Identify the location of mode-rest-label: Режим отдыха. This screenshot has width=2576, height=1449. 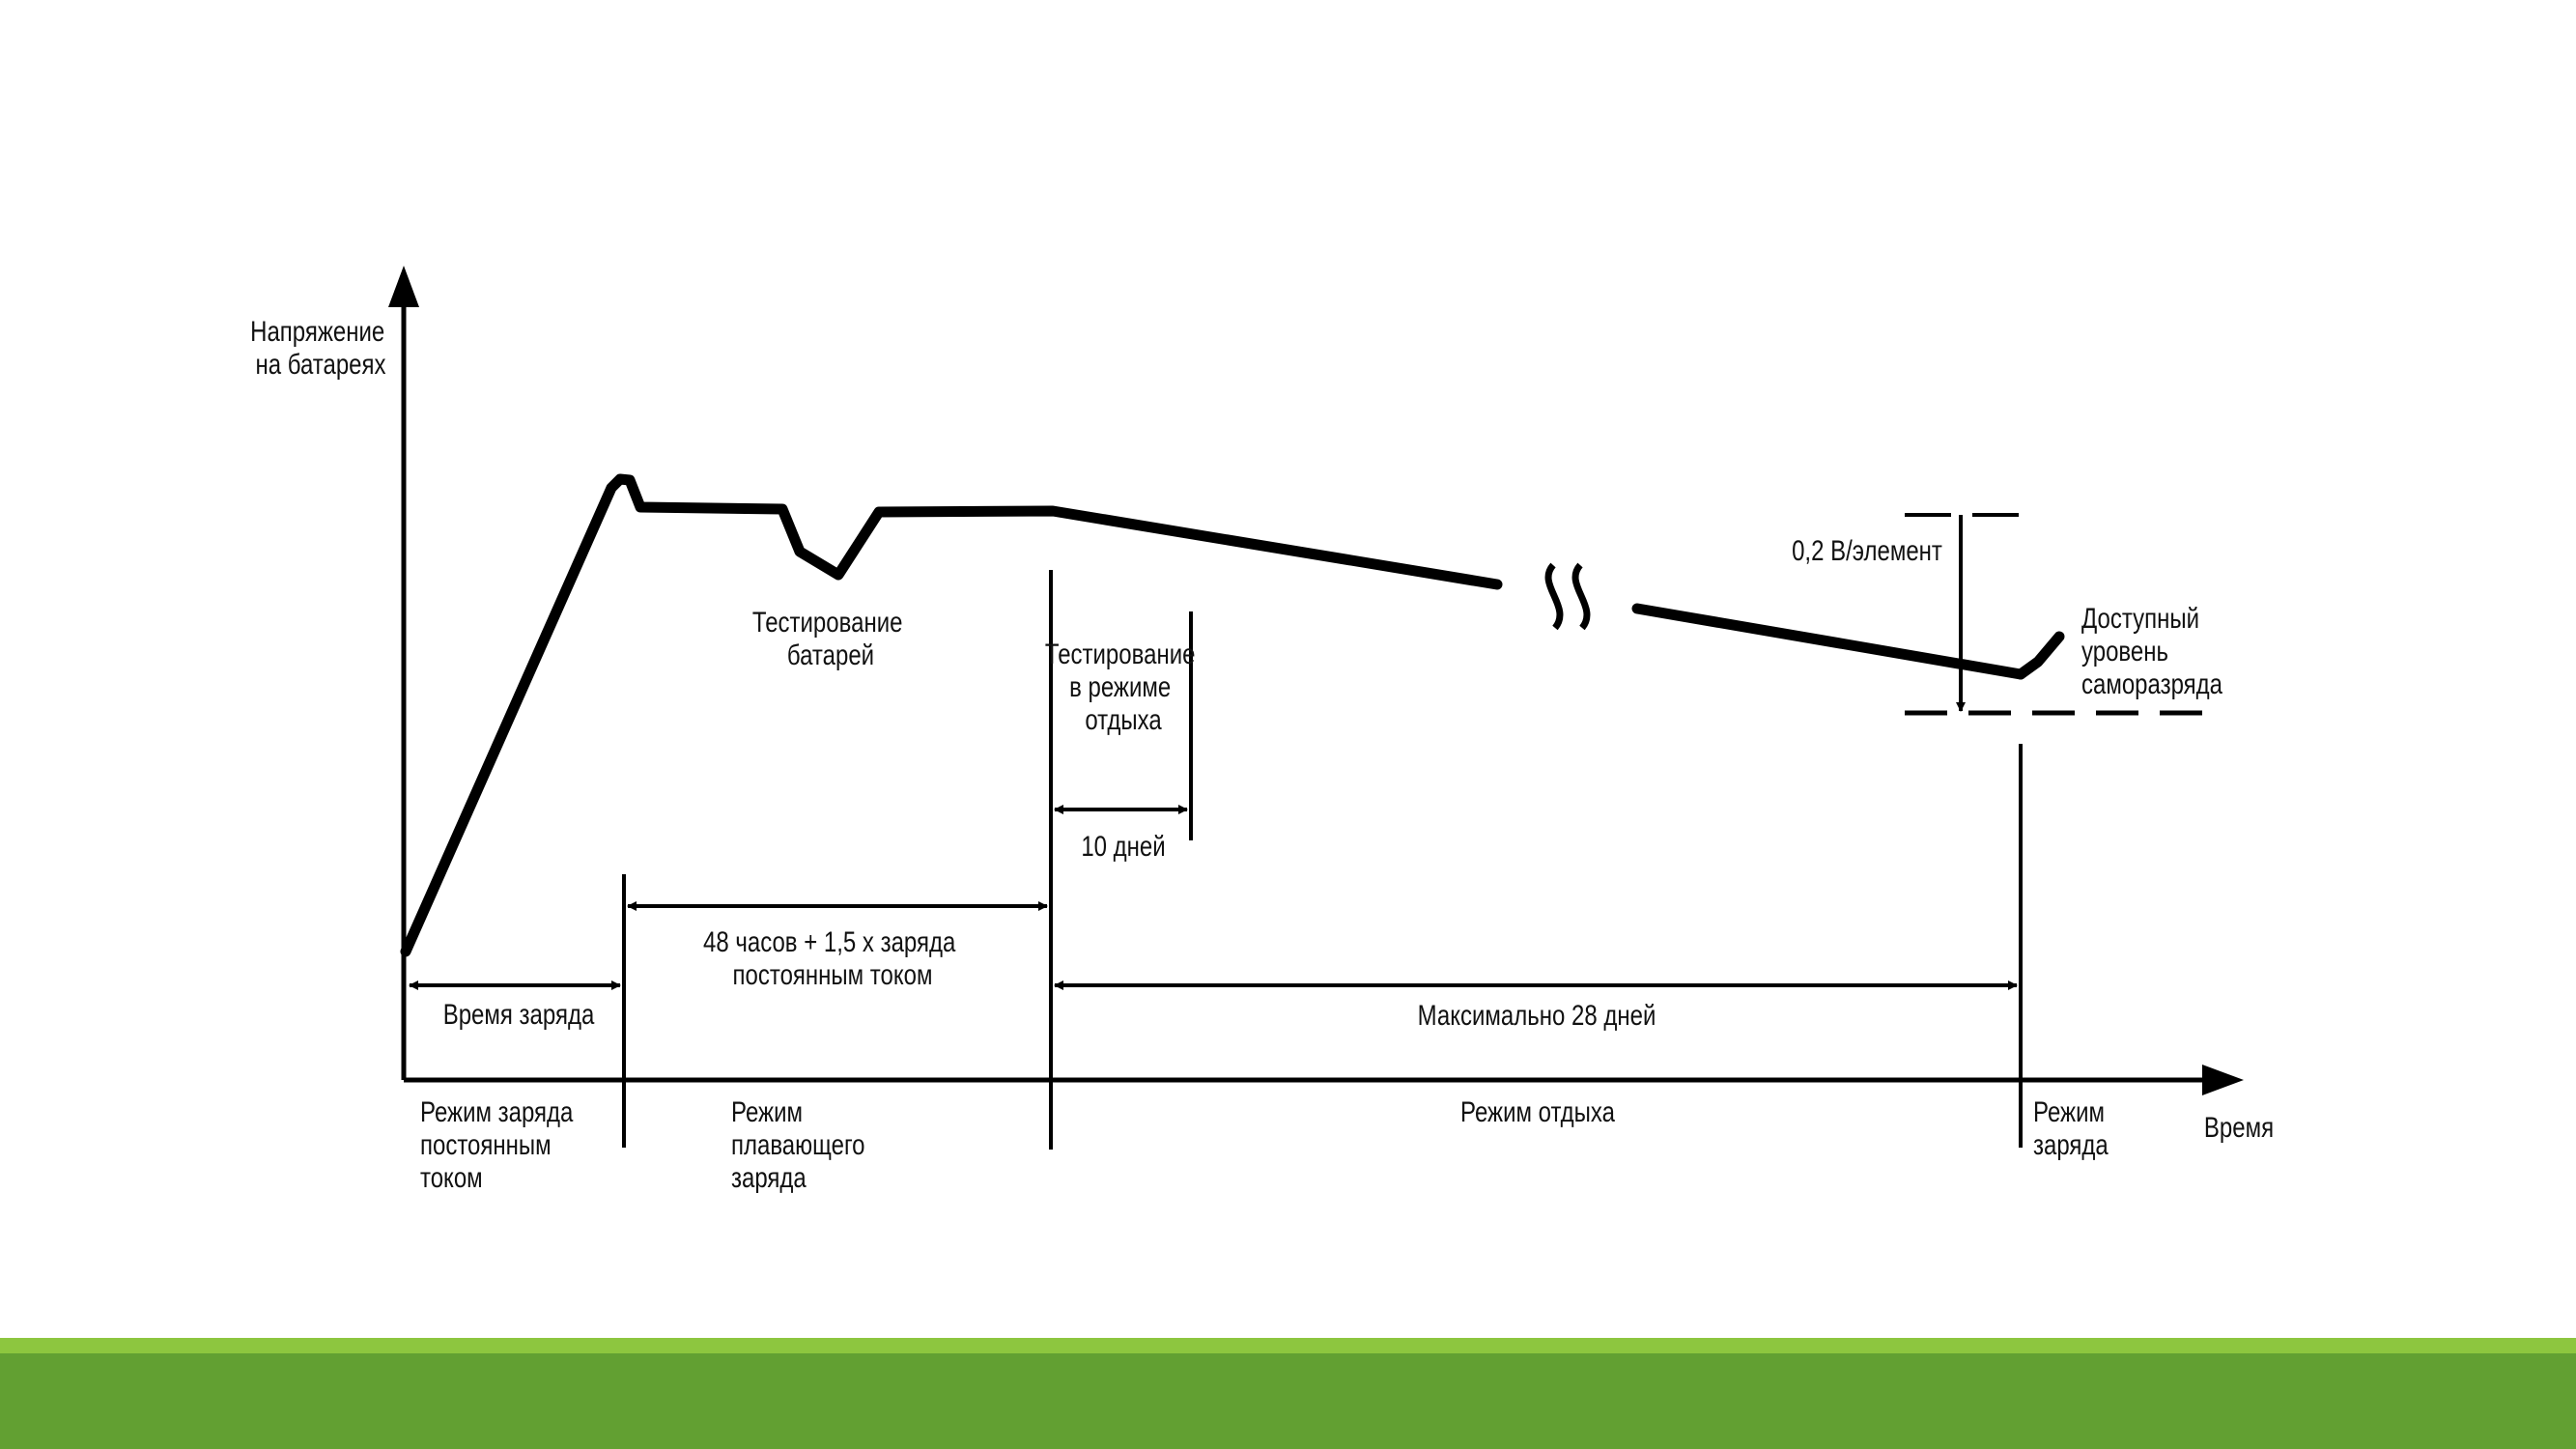
(1538, 1110).